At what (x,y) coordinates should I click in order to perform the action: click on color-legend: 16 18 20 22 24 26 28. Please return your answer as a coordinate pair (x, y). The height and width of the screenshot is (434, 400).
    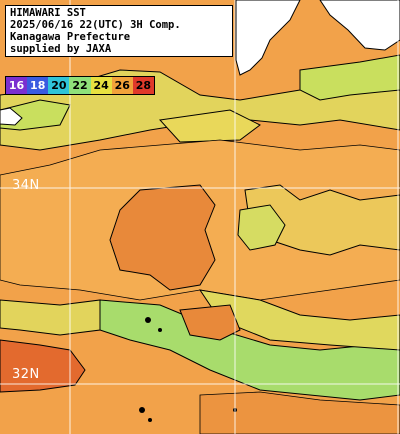
    Looking at the image, I should click on (80, 85).